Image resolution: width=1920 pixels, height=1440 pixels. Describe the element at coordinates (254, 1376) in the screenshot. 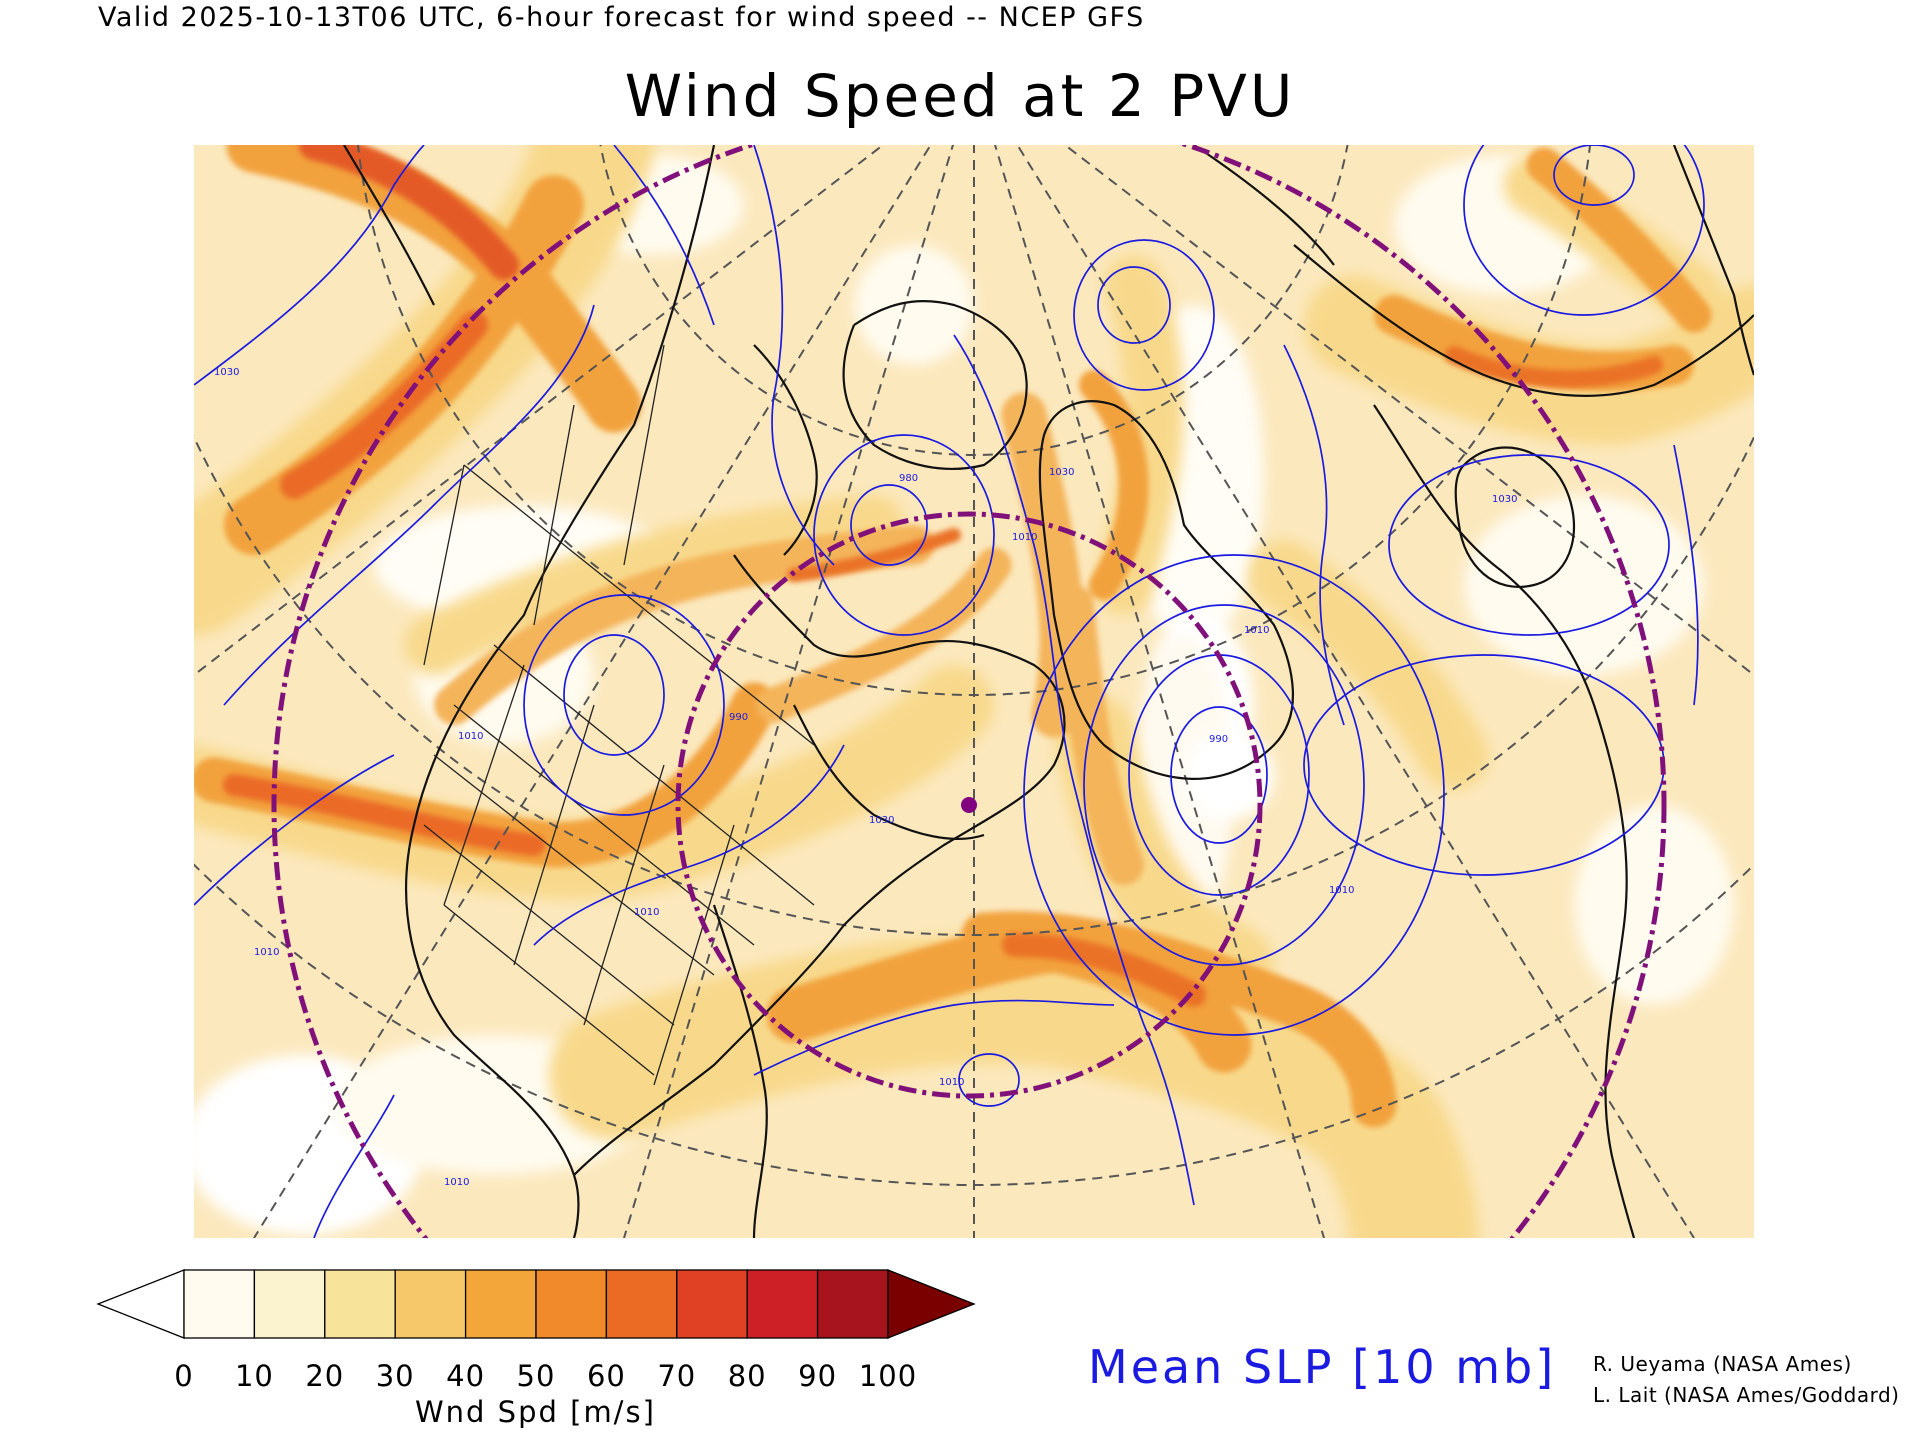

I see `colorbar-tick-label: 10` at that location.